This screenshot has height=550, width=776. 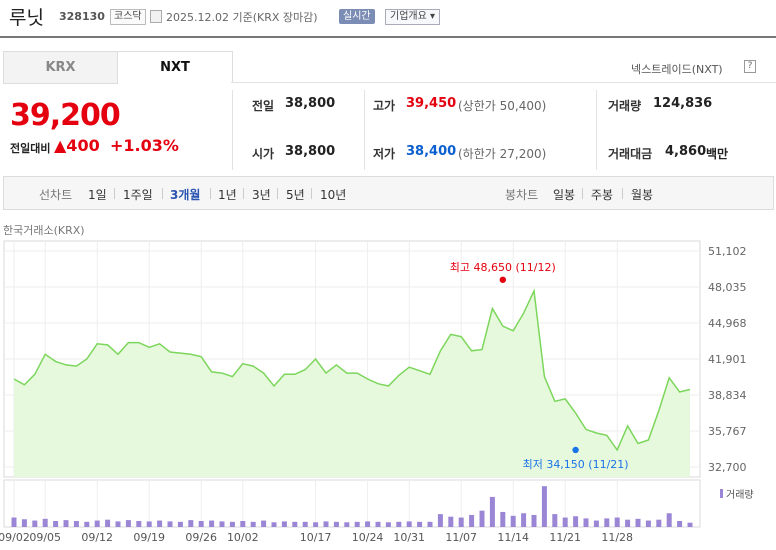 I want to click on change-percent: +1.03%, so click(x=144, y=145).